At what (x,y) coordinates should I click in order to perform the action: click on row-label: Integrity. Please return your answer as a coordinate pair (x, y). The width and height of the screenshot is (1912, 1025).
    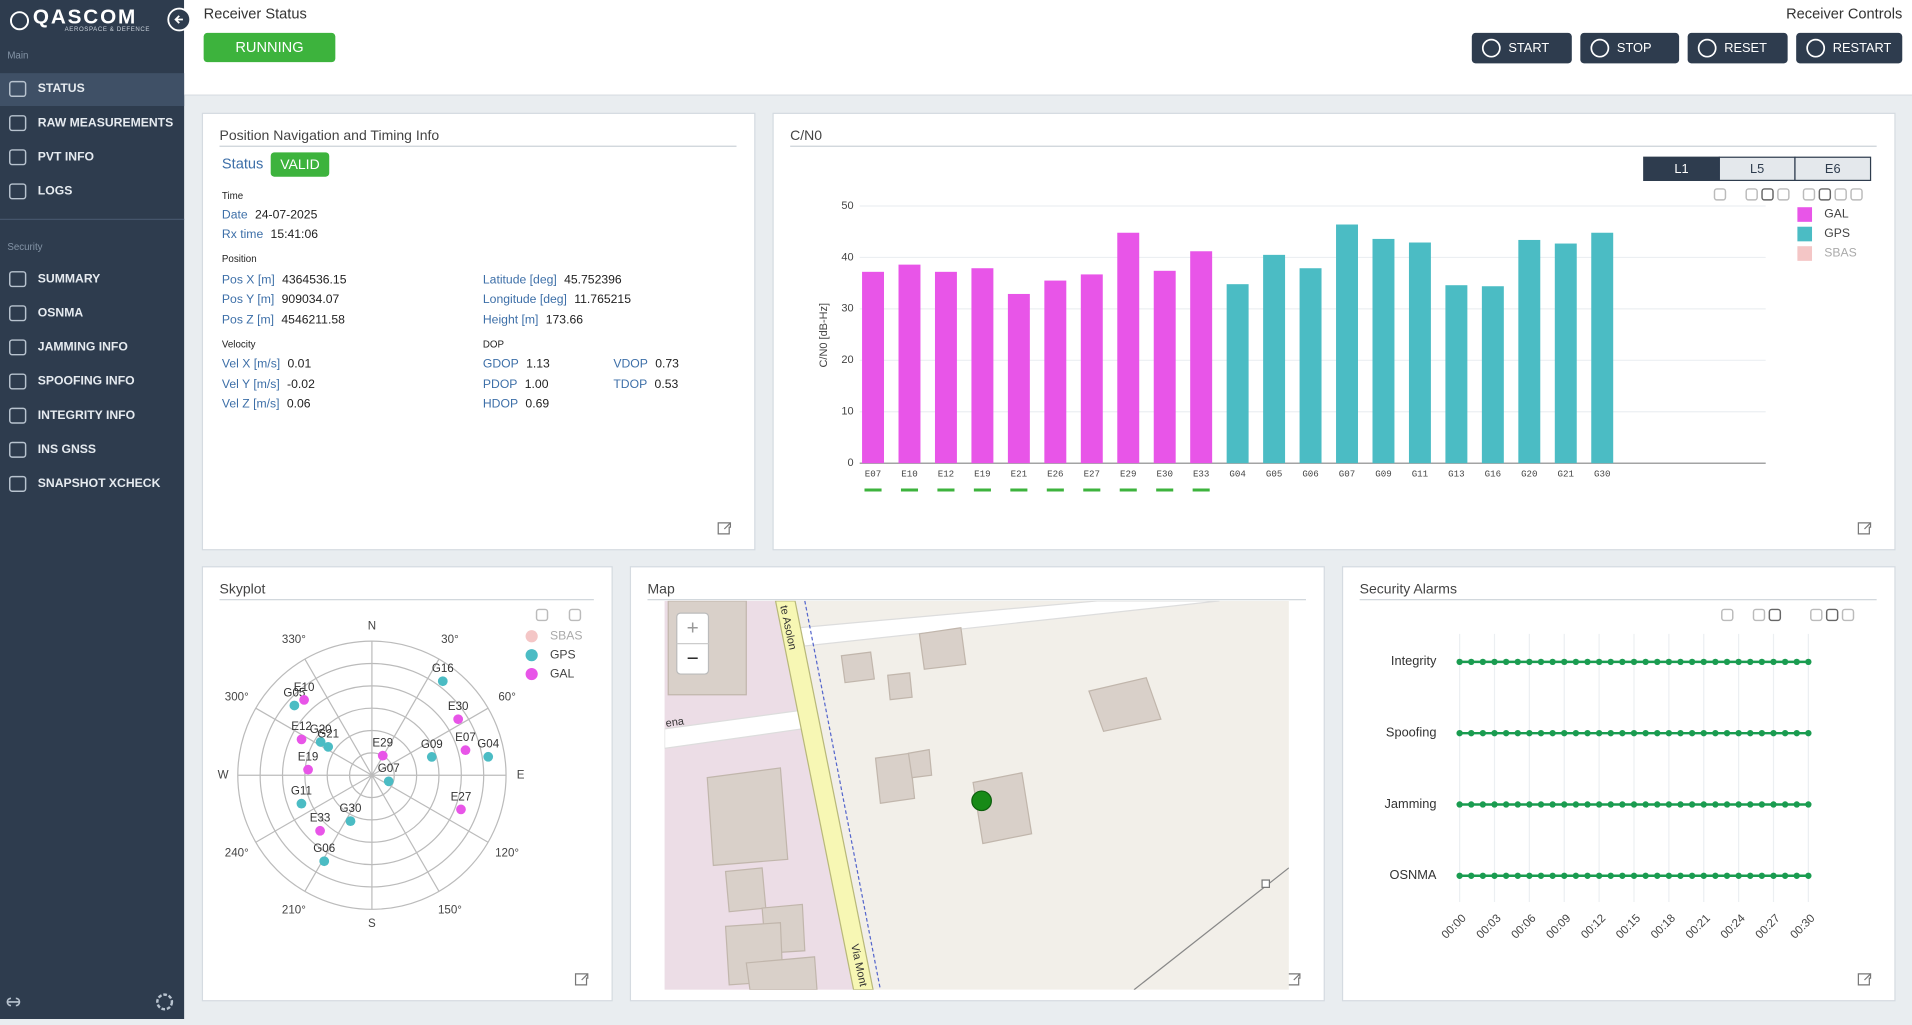
    Looking at the image, I should click on (1414, 660).